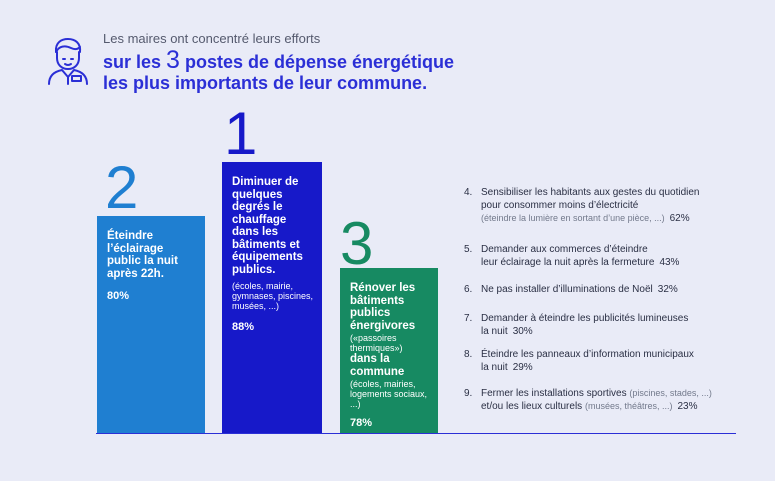 The image size is (775, 481). I want to click on list-item-value: 23%, so click(687, 406).